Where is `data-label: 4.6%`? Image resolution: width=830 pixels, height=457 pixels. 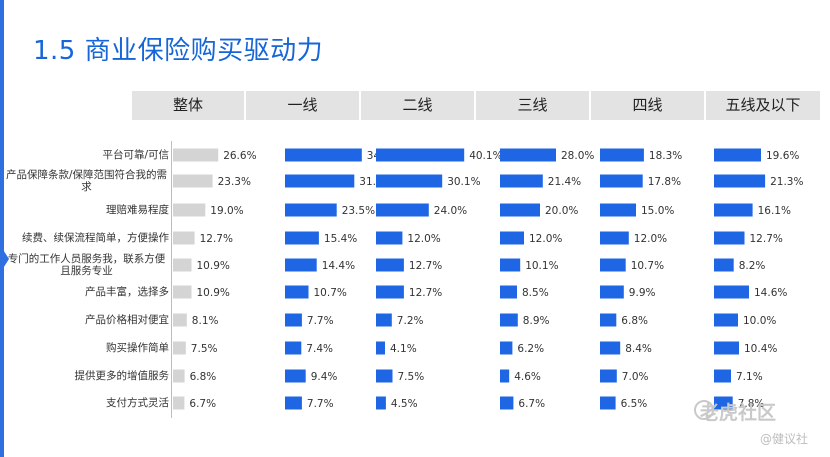
data-label: 4.6% is located at coordinates (527, 377).